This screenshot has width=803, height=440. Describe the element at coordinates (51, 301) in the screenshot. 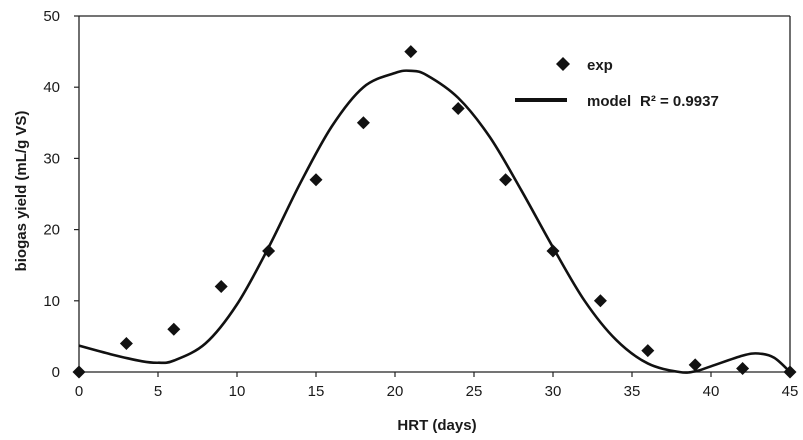

I see `y-tick-label: 10` at that location.